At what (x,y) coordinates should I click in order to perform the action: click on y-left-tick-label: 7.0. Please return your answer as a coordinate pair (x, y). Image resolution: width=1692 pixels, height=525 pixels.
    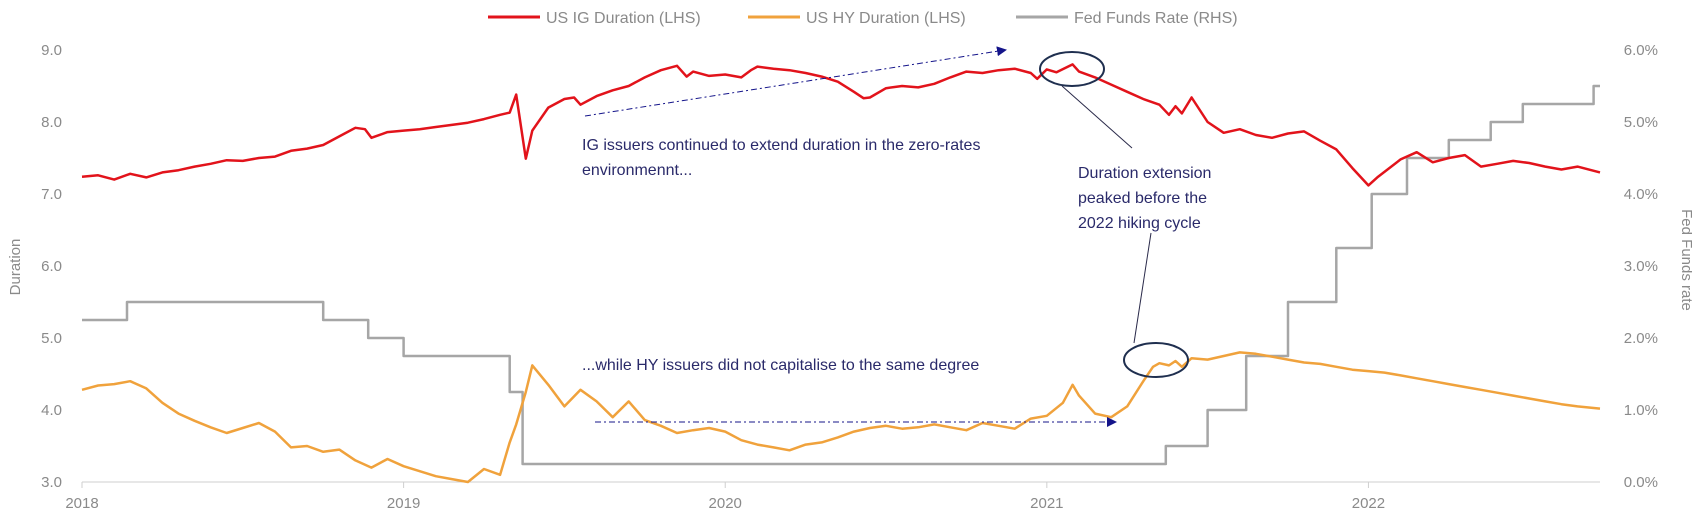
    Looking at the image, I should click on (51, 194).